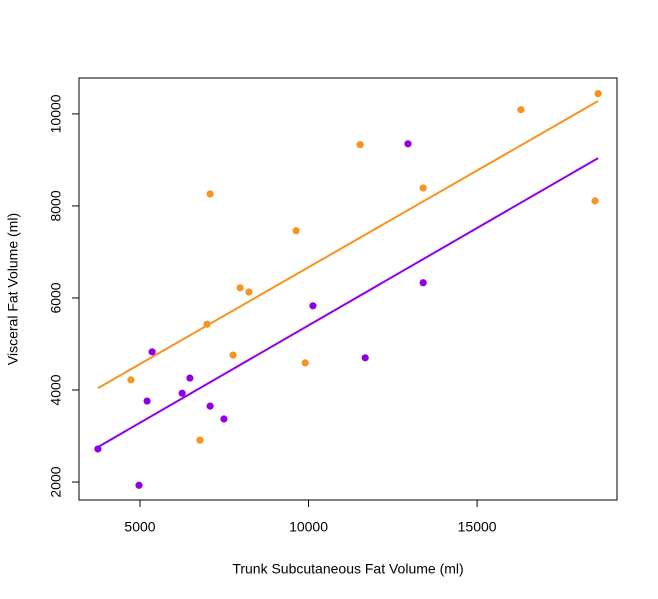 This screenshot has width=658, height=599. Describe the element at coordinates (56, 205) in the screenshot. I see `y-tick-label: 8000` at that location.